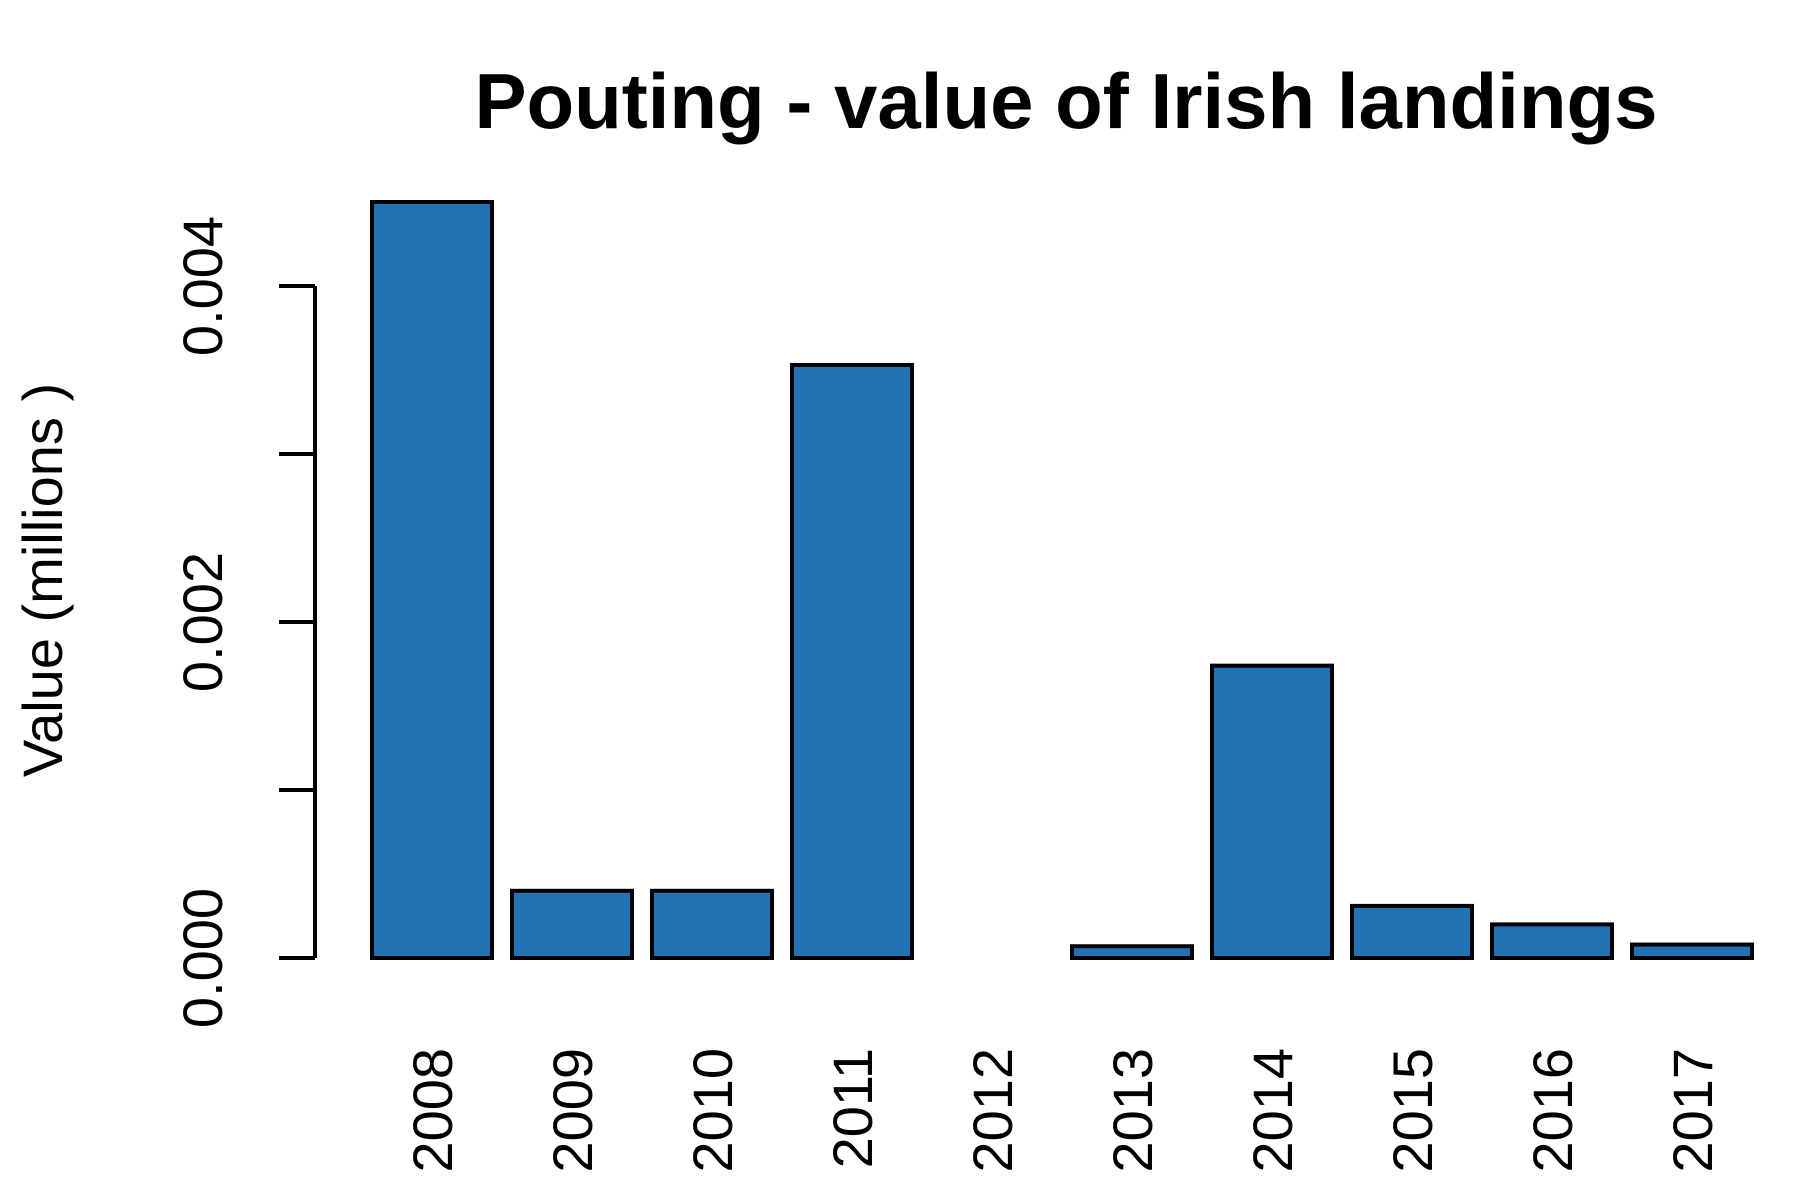 The image size is (1800, 1200). I want to click on x-tick-label-2016: 2016, so click(1552, 1110).